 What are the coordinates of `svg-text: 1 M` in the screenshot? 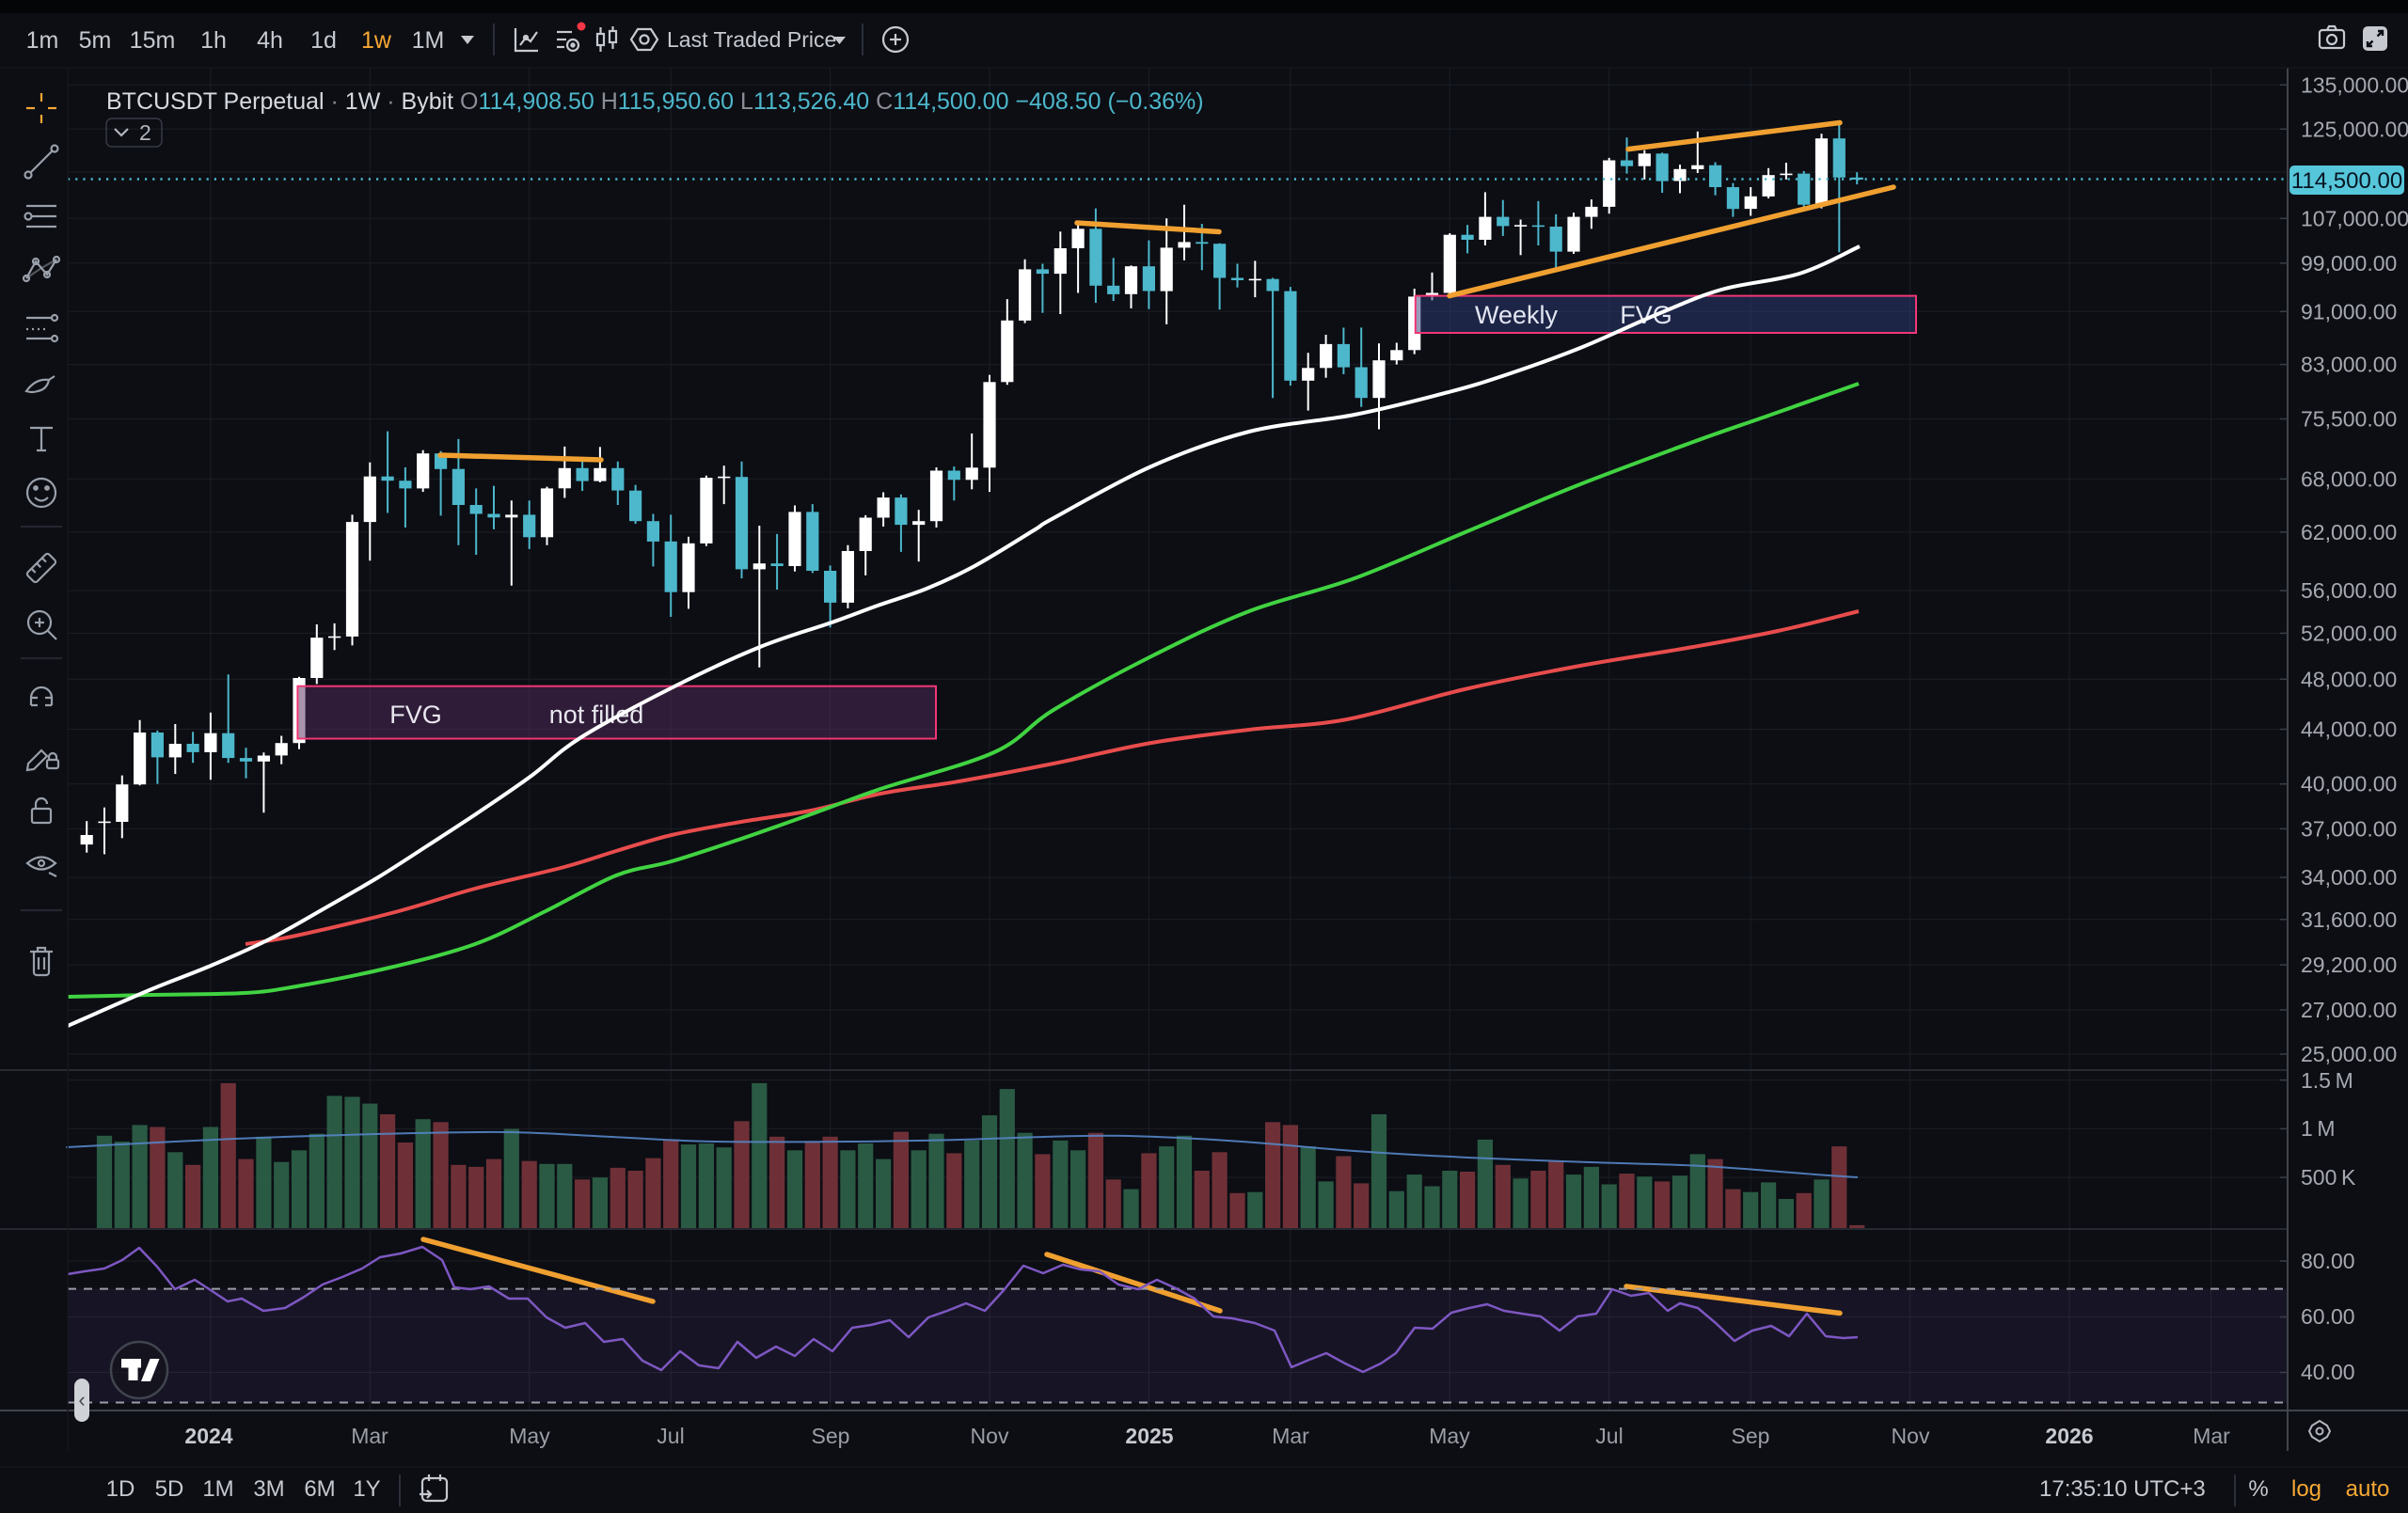 It's located at (2319, 1128).